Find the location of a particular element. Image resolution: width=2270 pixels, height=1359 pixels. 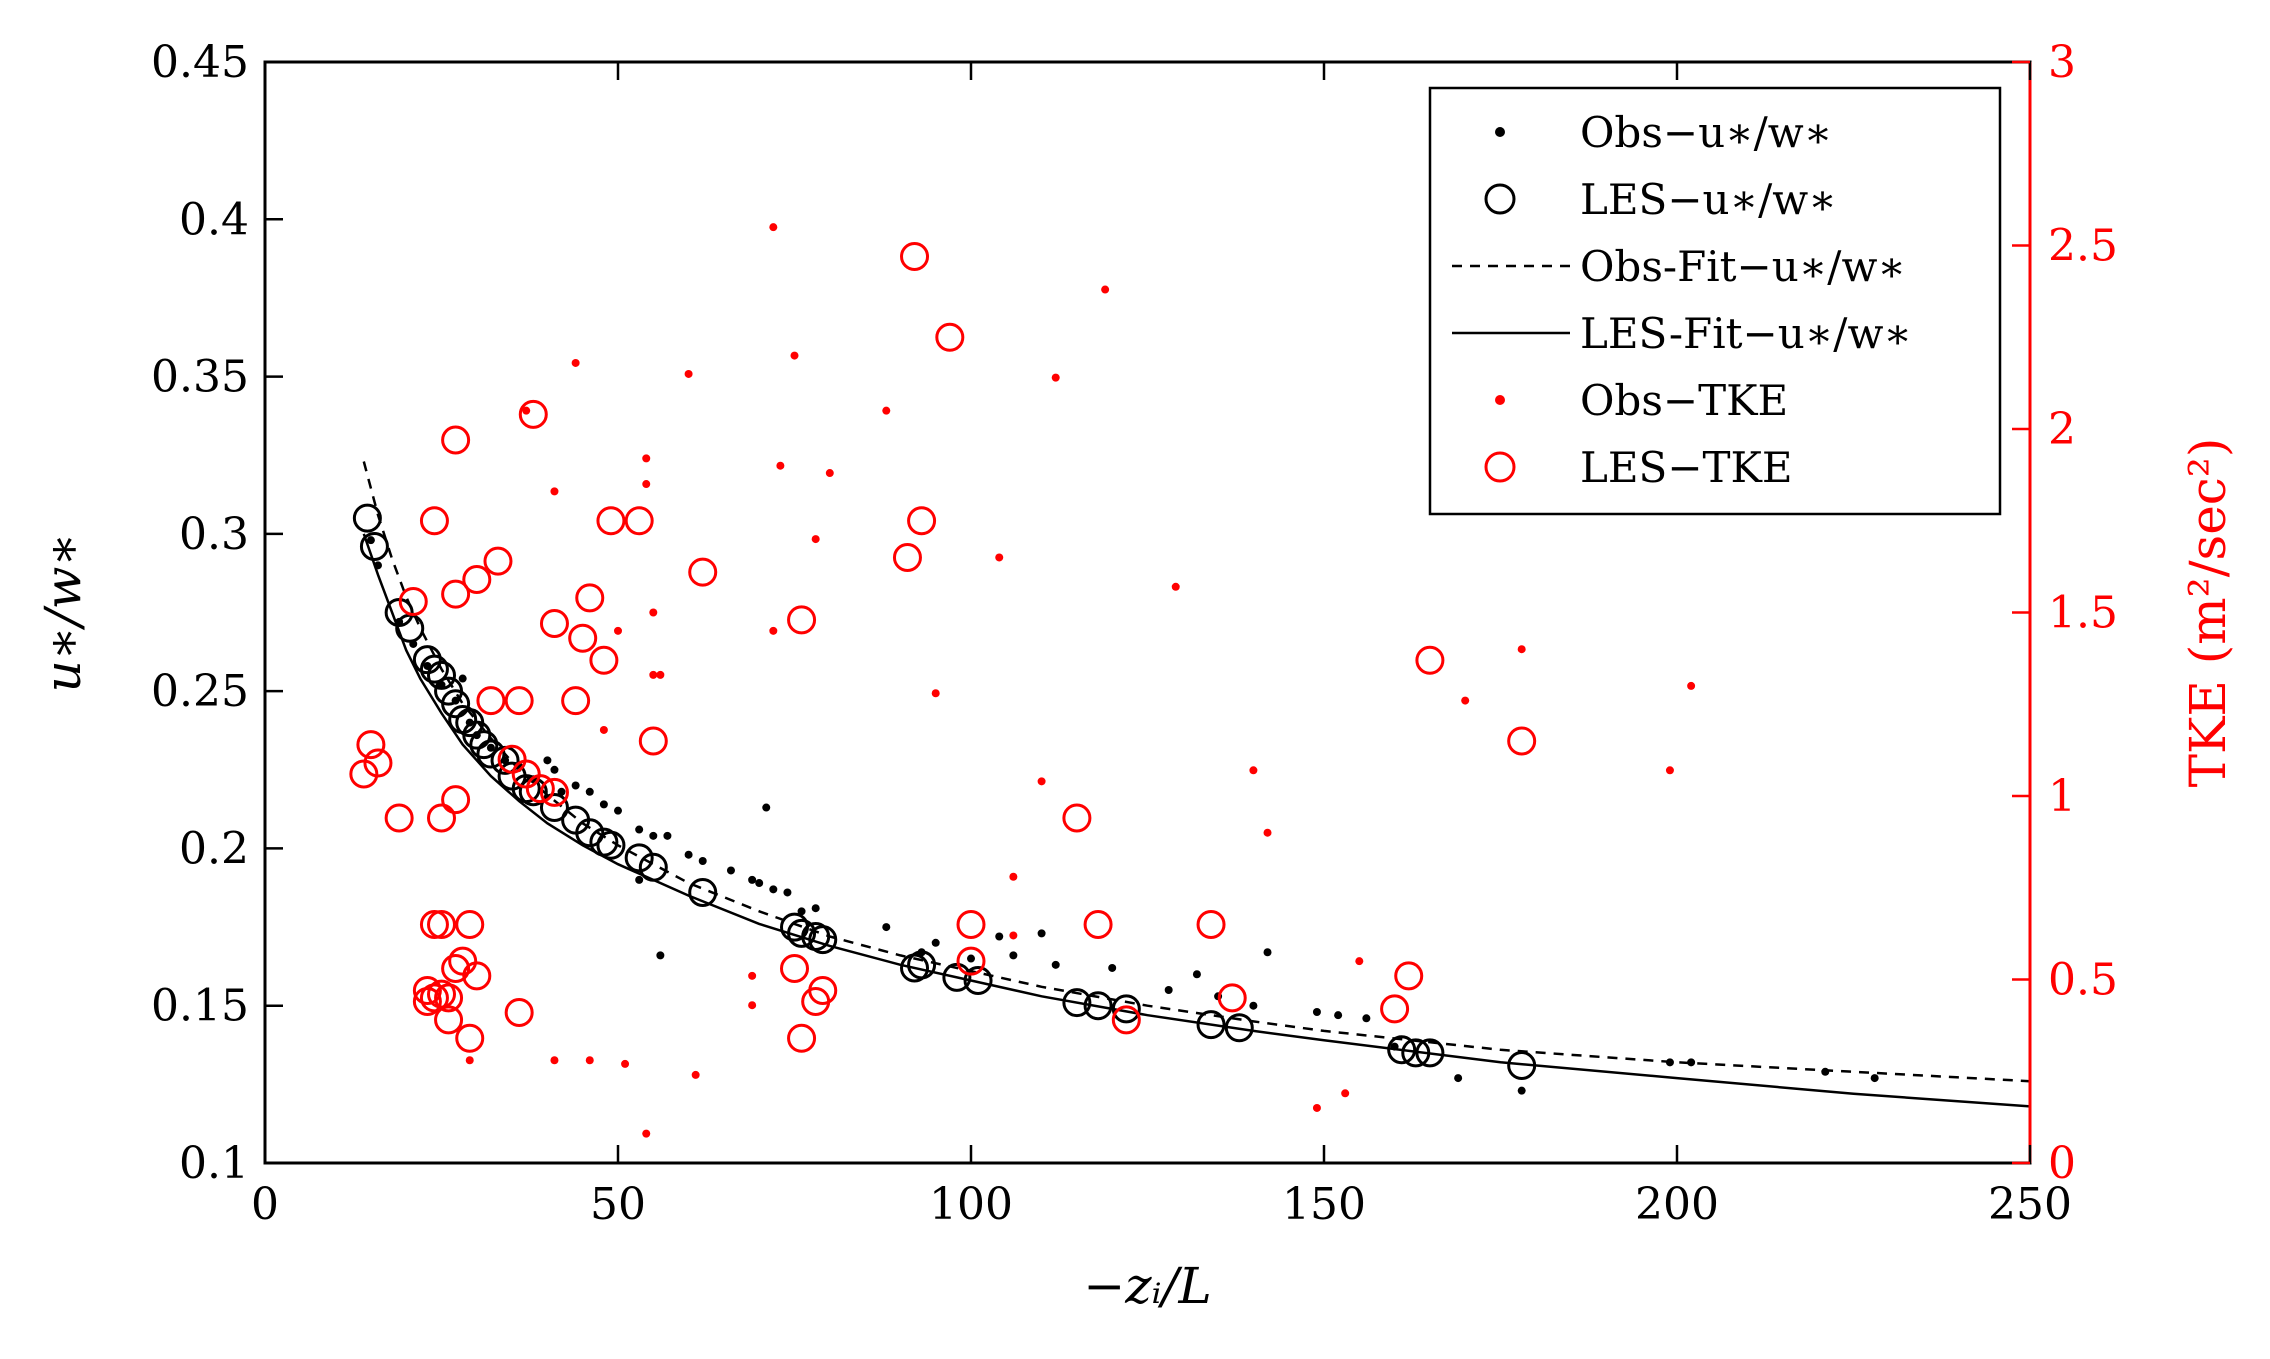

legend-label: LES−TKE is located at coordinates (1686, 467).